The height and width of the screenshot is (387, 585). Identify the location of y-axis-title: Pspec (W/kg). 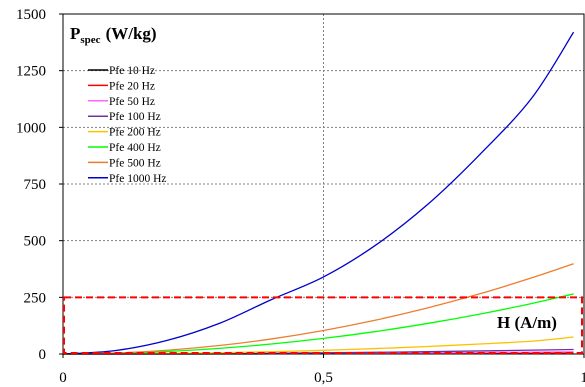
(113, 35).